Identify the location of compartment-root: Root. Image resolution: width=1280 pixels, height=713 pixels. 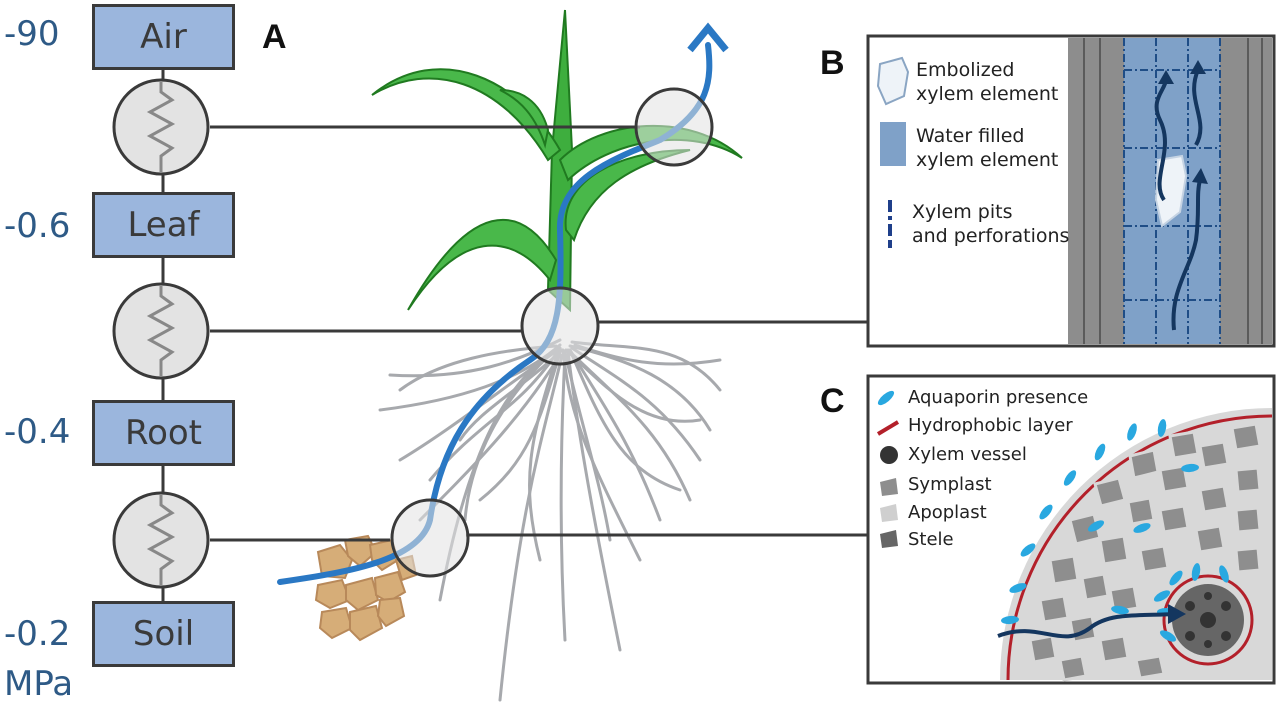
(163, 433).